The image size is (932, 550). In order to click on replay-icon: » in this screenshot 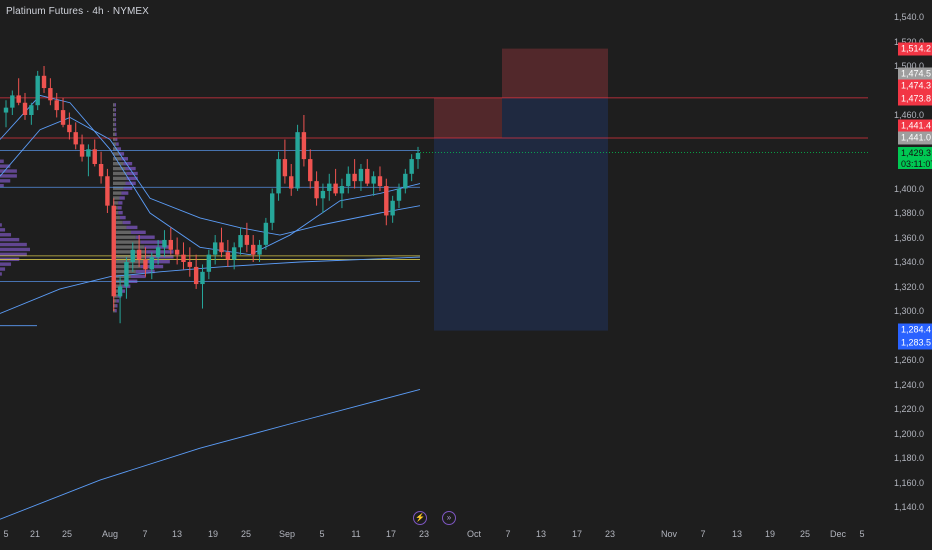, I will do `click(449, 518)`.